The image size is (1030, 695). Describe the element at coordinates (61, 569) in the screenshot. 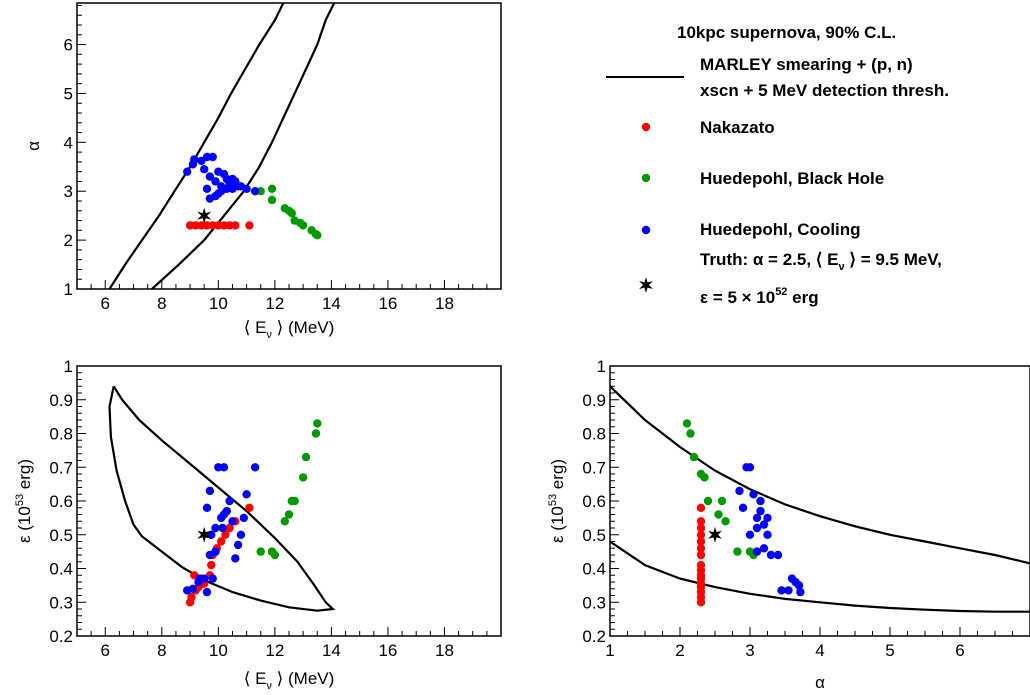

I see `y-tick-label: 0.4` at that location.